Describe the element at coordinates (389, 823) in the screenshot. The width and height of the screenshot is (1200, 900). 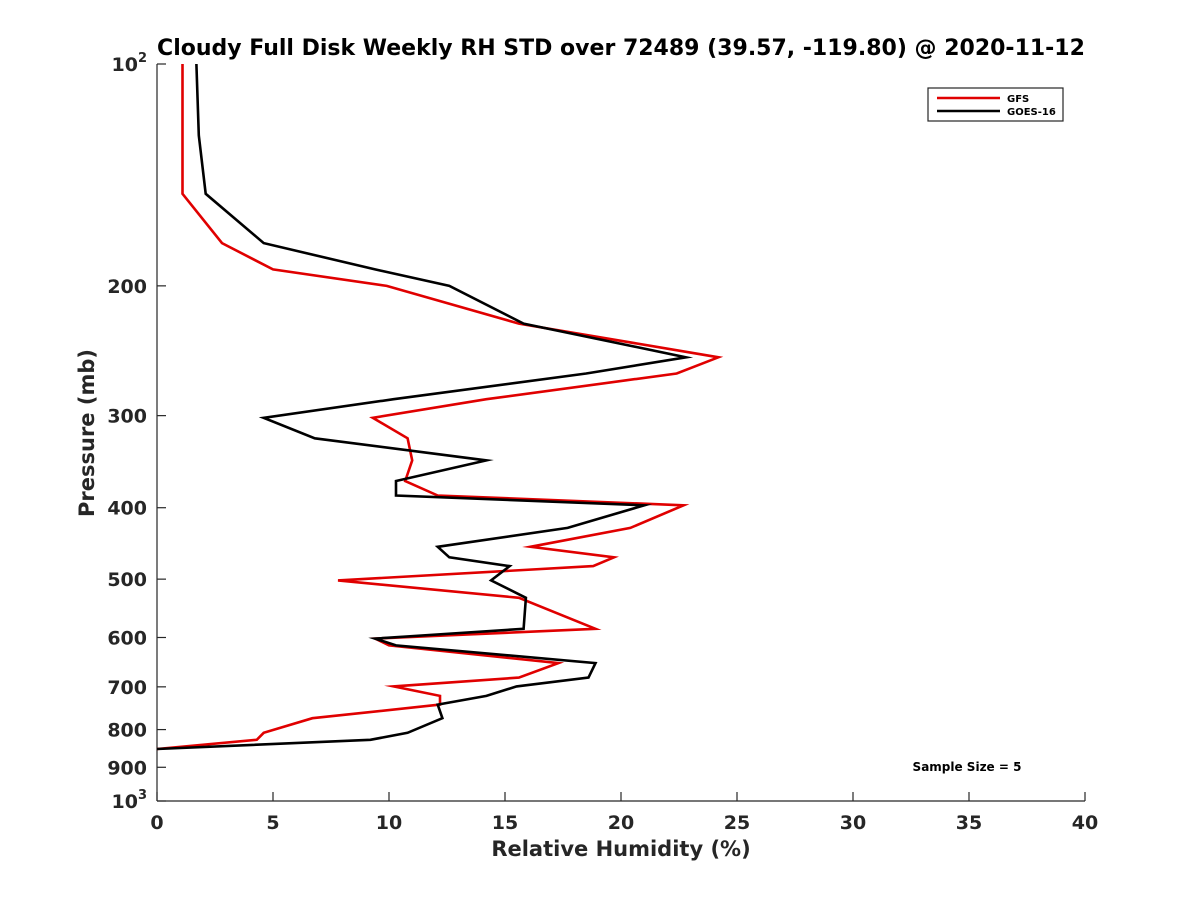
I see `x-tick-label: 10` at that location.